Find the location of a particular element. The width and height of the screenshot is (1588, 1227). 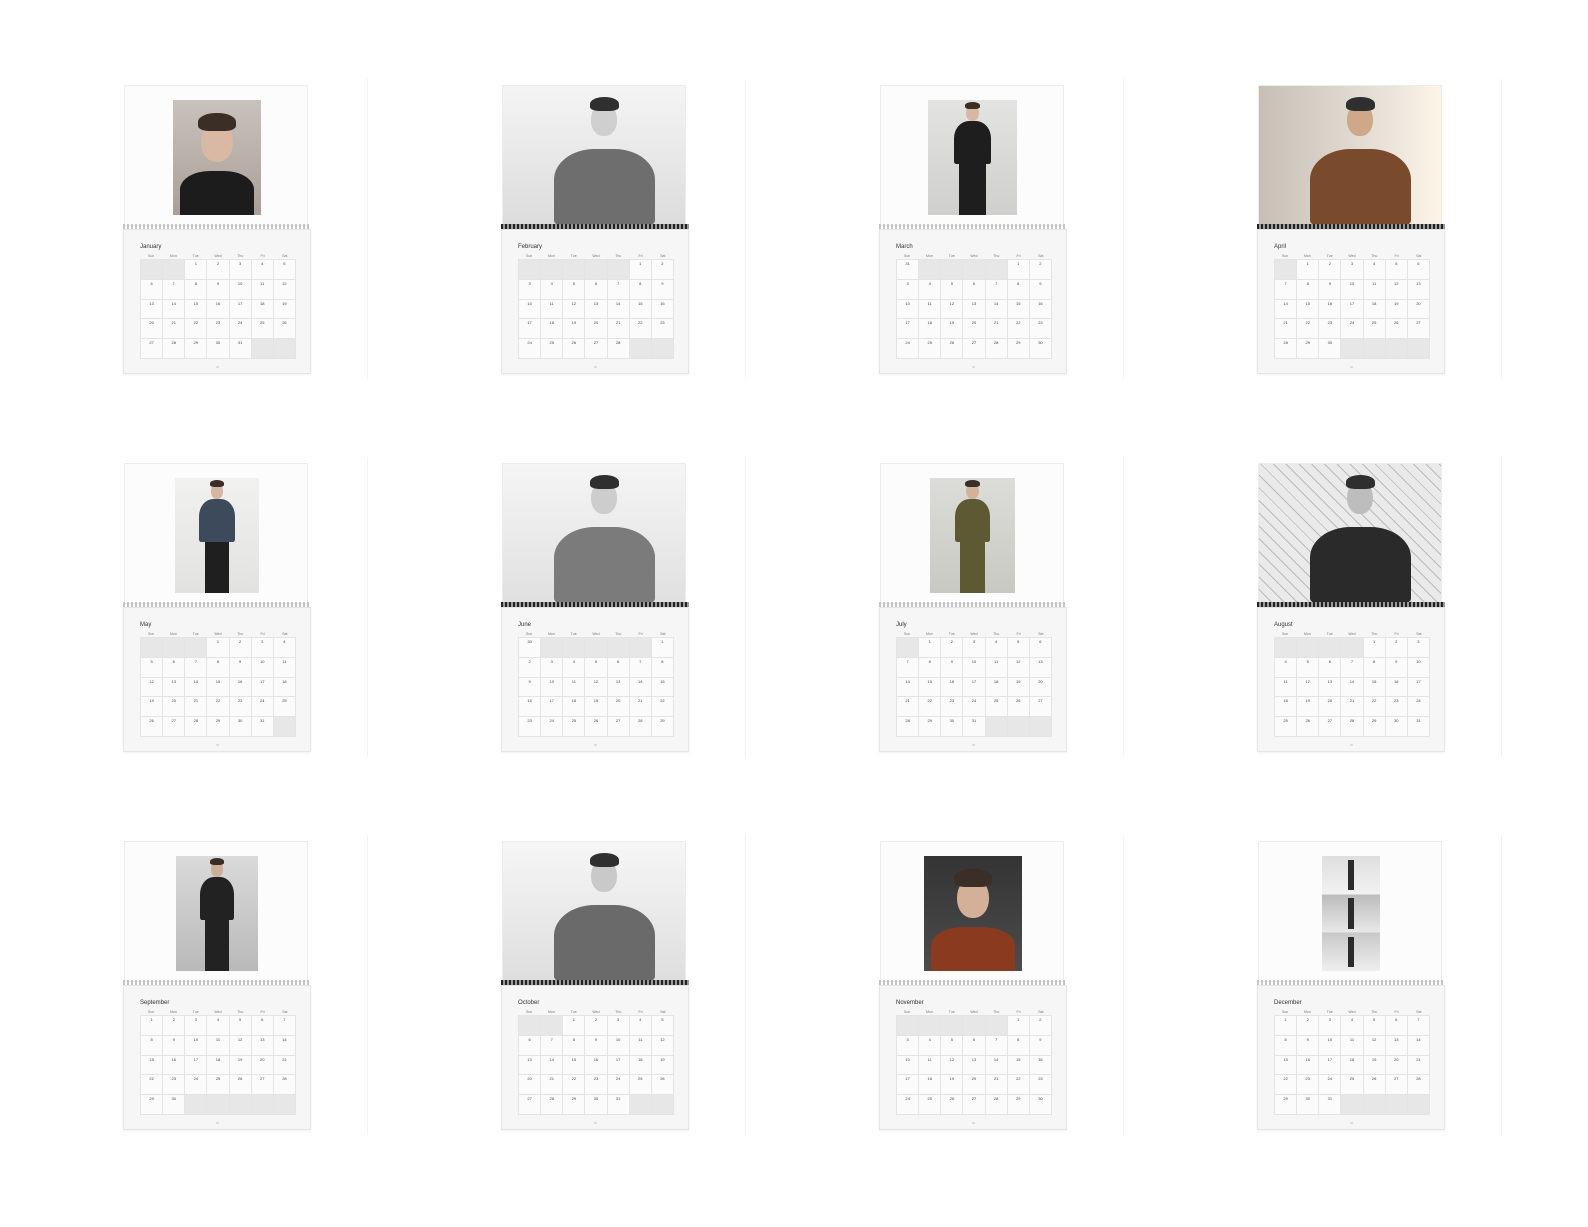

day-cell: 23 is located at coordinates (596, 1085).